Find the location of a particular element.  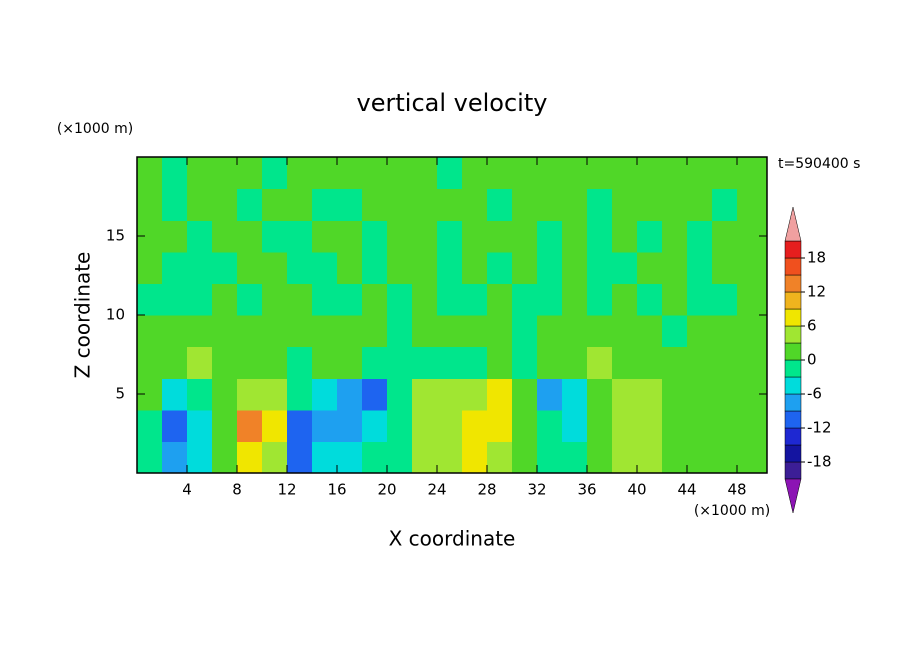

colorbar-extend is located at coordinates (793, 496).